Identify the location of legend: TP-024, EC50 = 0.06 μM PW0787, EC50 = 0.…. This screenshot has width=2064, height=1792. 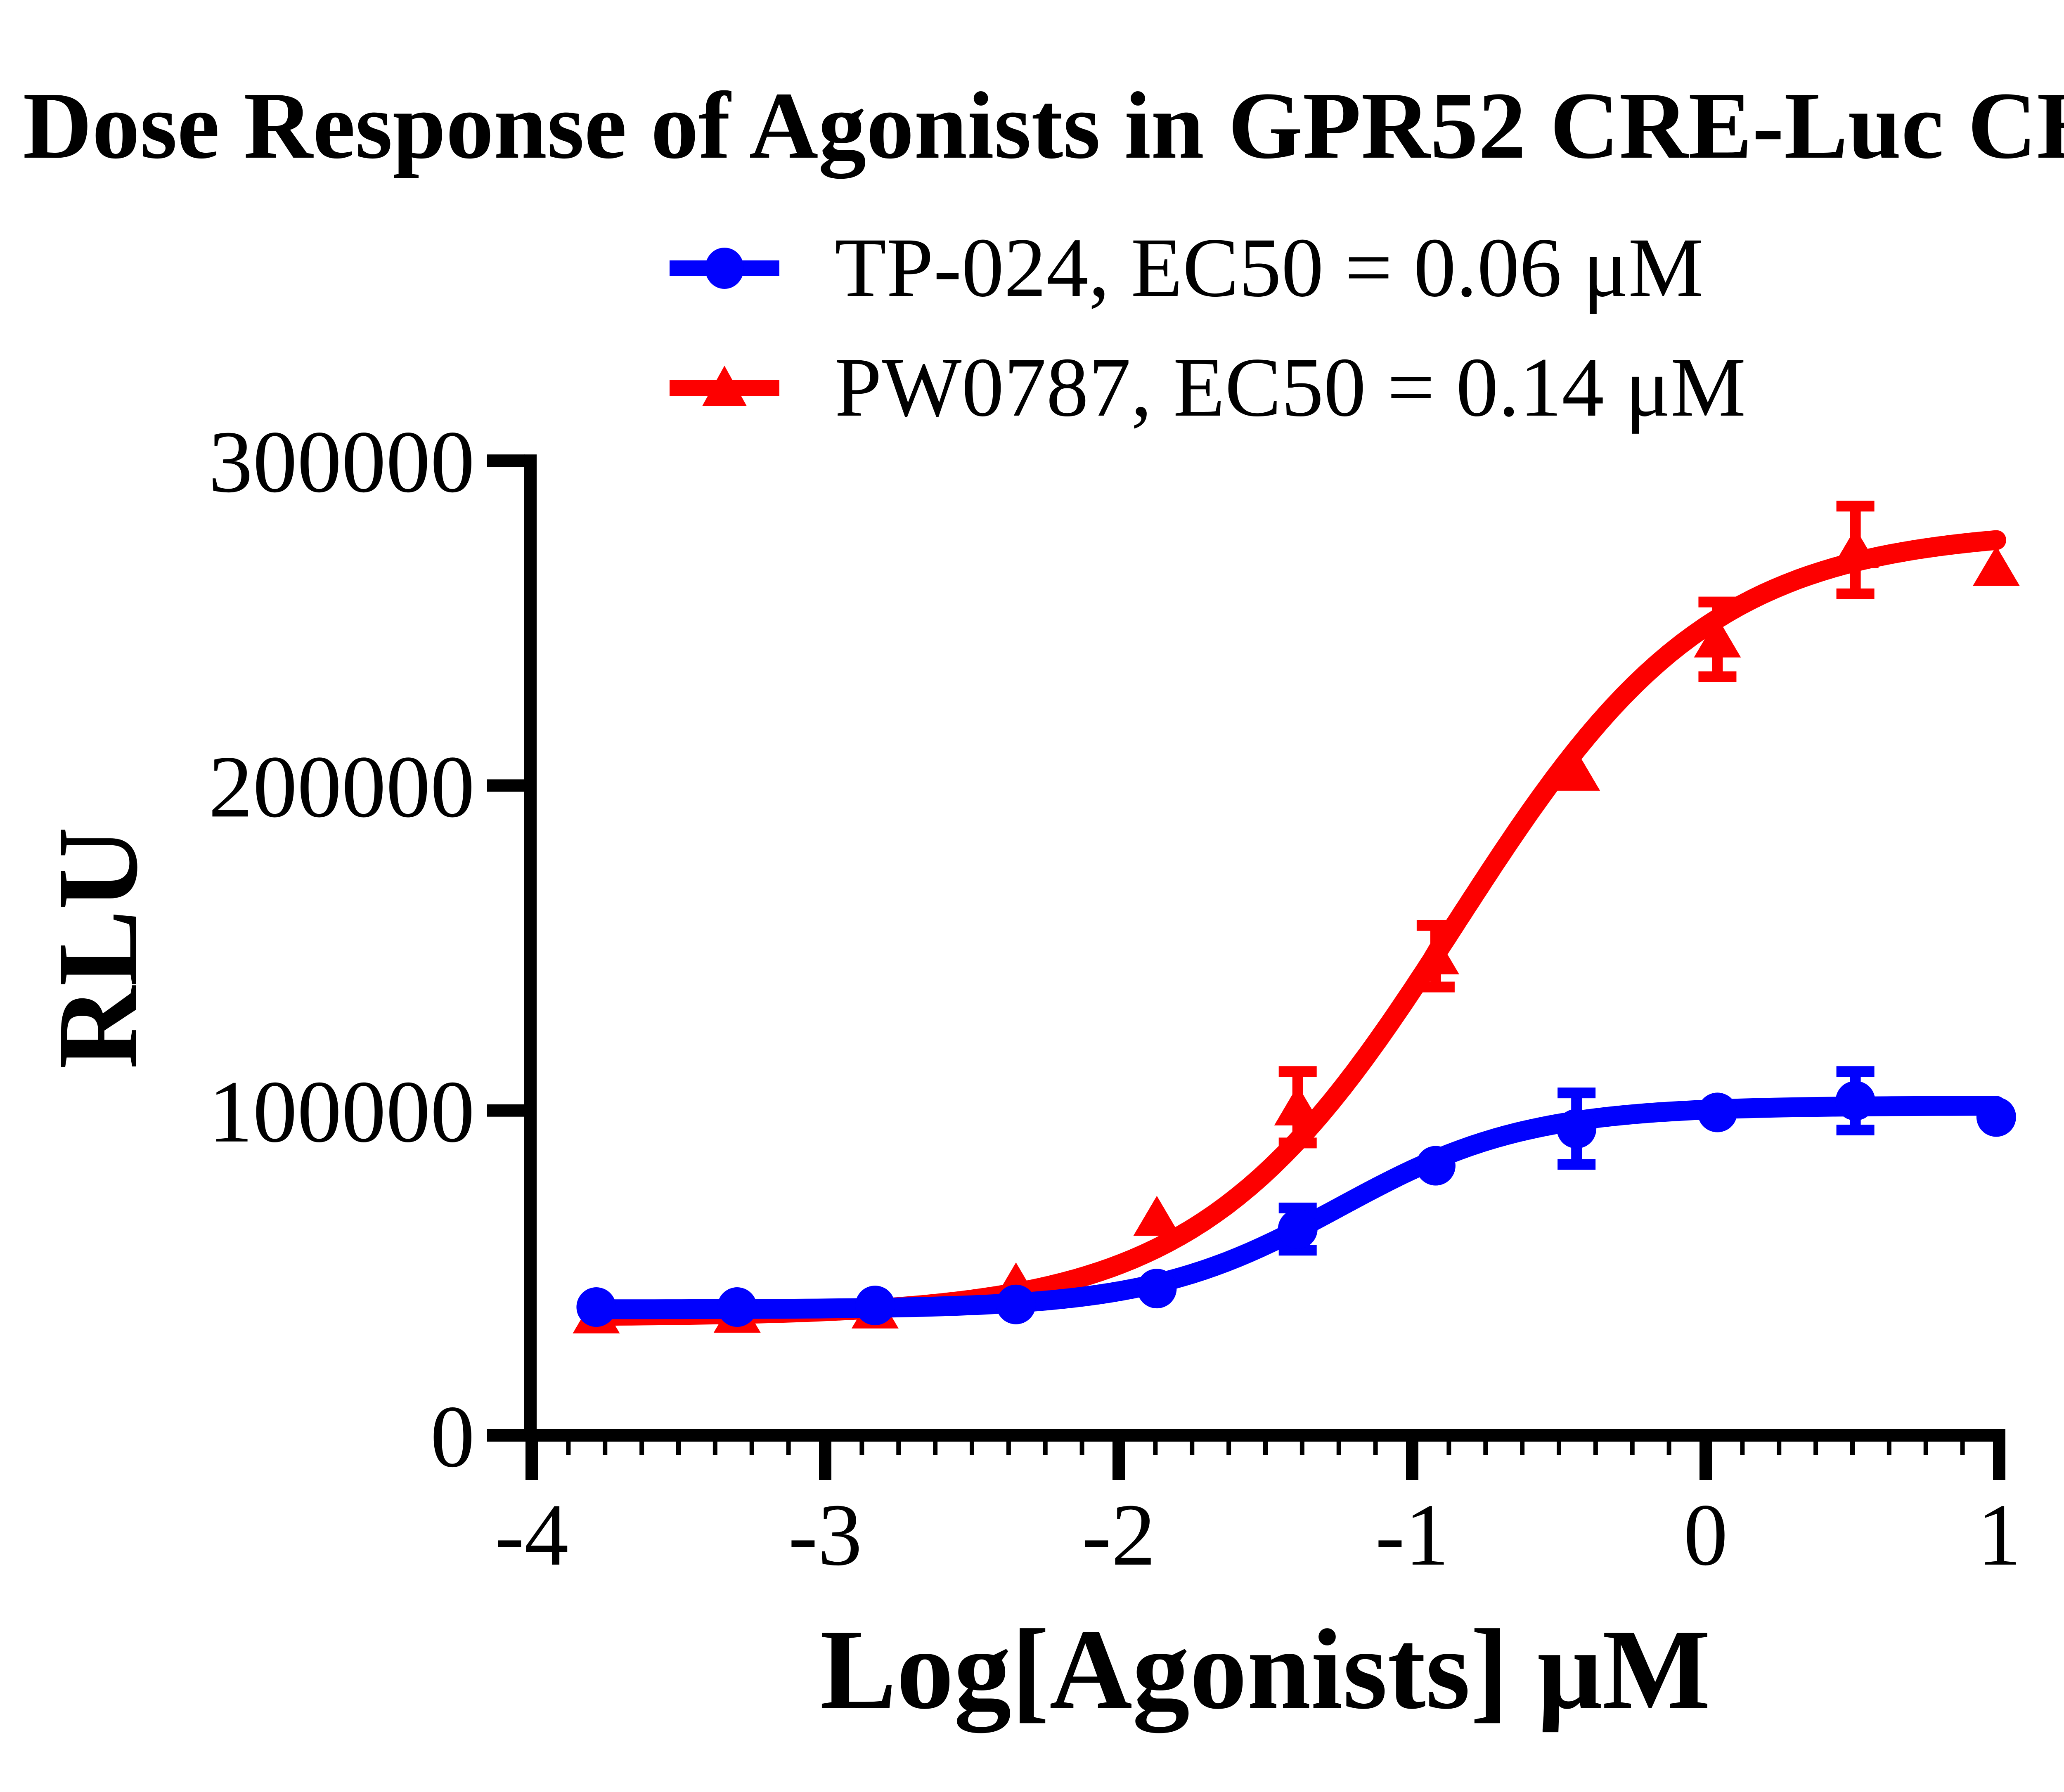
(1208, 327).